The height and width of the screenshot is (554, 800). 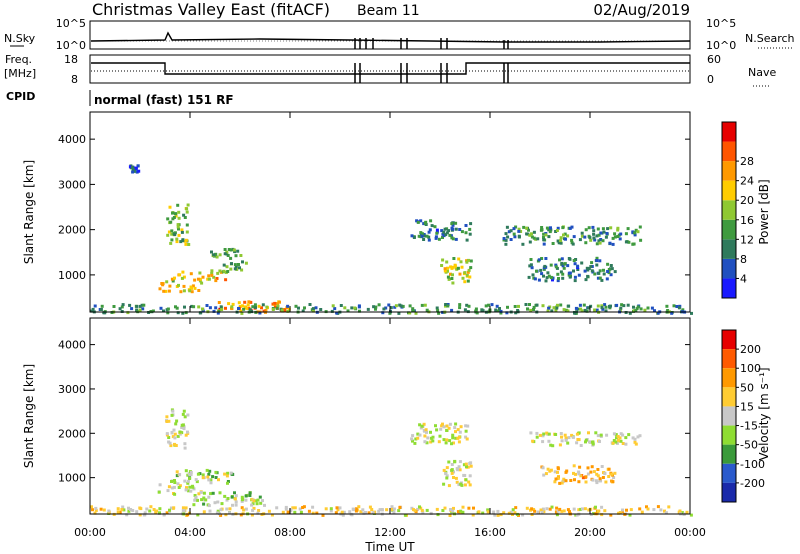 I want to click on y-tick-label: 3000, so click(x=72, y=184).